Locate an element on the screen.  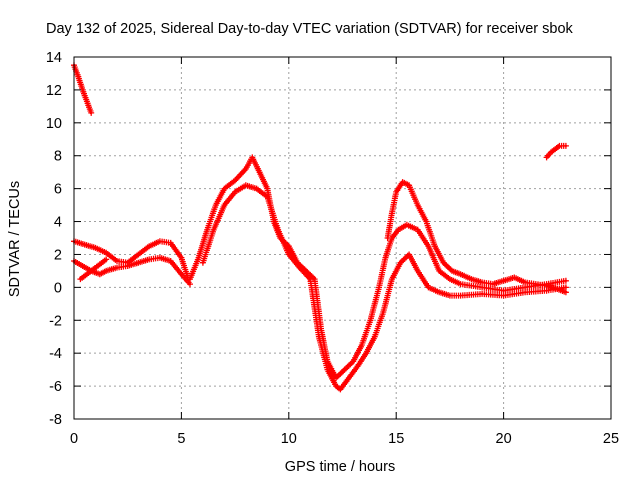
x-tick-label: 20 is located at coordinates (504, 439).